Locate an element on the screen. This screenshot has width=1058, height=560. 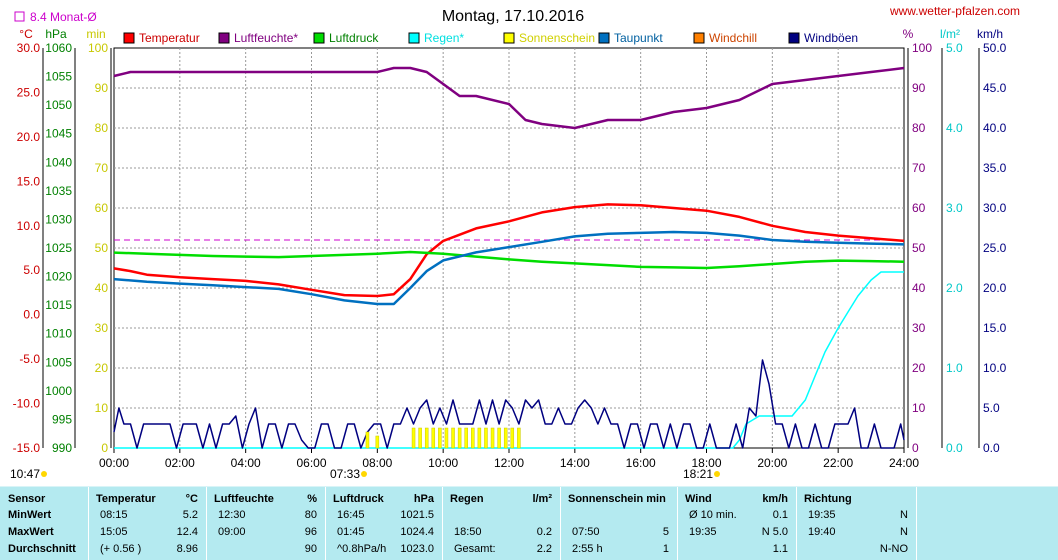
y-tick-label-rain: 4.0 is located at coordinates (954, 128).